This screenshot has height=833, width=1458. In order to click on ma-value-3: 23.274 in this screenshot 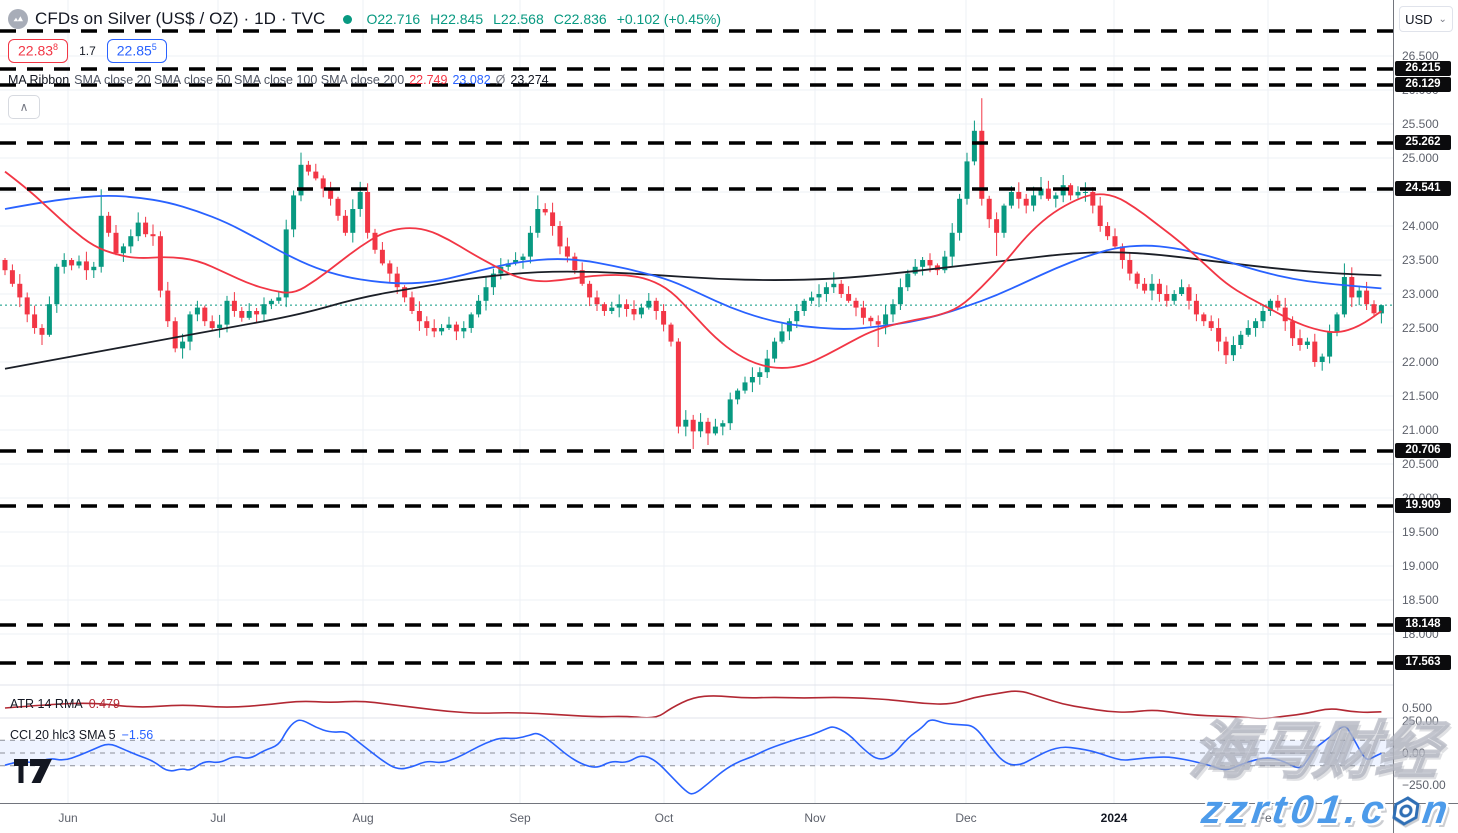, I will do `click(529, 79)`.